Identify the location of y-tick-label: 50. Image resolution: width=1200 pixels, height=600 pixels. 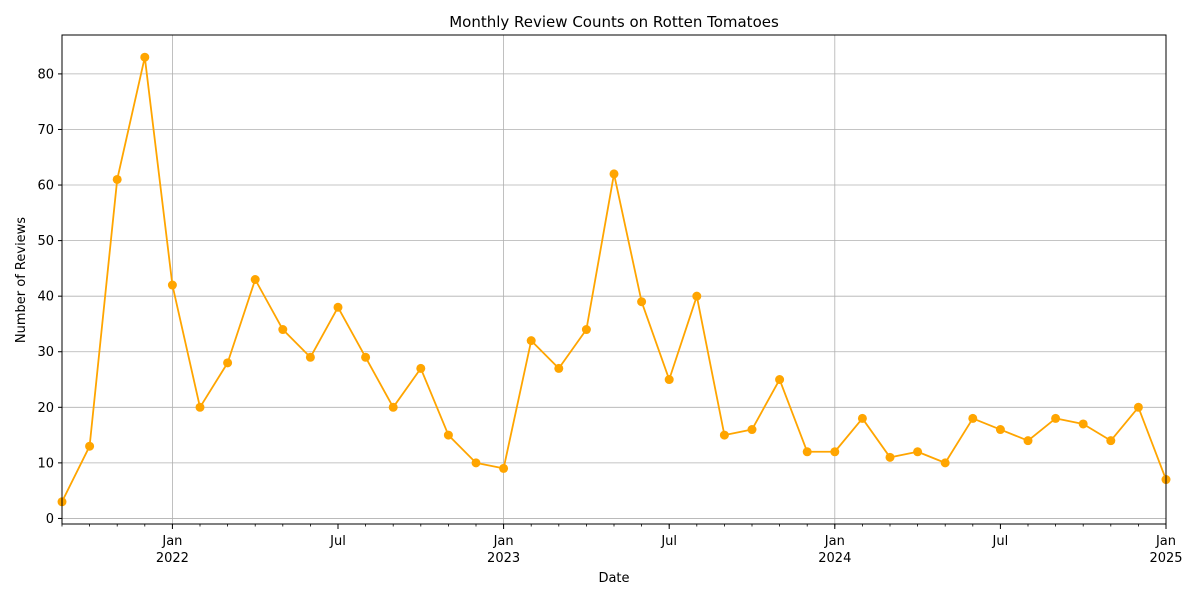
(45, 241).